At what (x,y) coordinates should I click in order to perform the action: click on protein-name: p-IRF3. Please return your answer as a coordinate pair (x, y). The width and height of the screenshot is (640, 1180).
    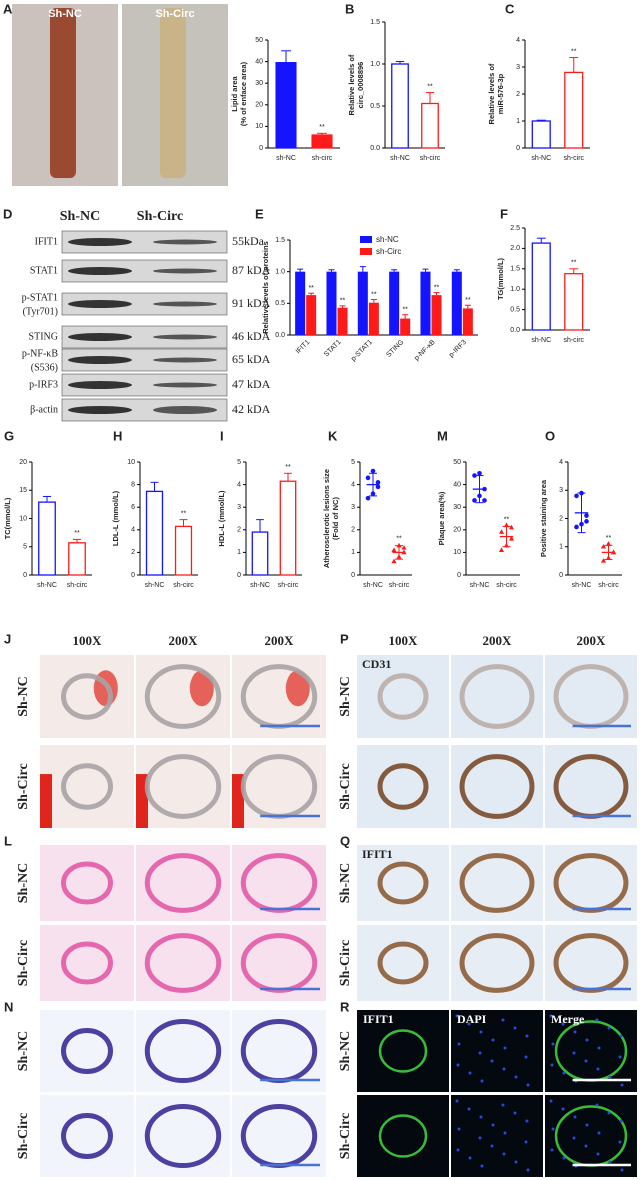
    Looking at the image, I should click on (43, 384).